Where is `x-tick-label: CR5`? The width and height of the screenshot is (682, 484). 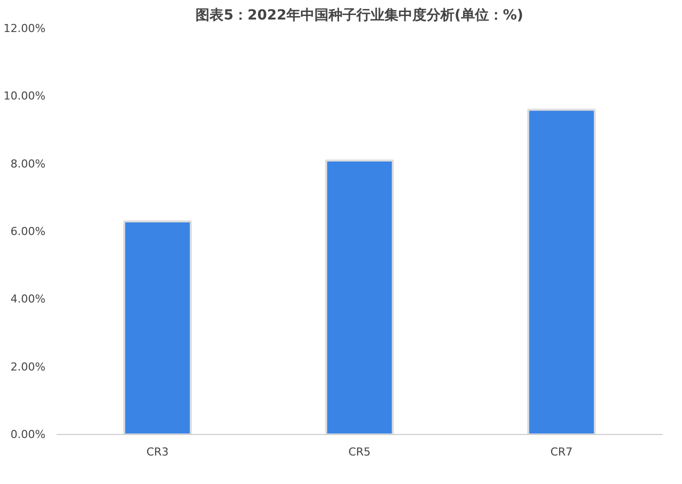 x-tick-label: CR5 is located at coordinates (359, 452).